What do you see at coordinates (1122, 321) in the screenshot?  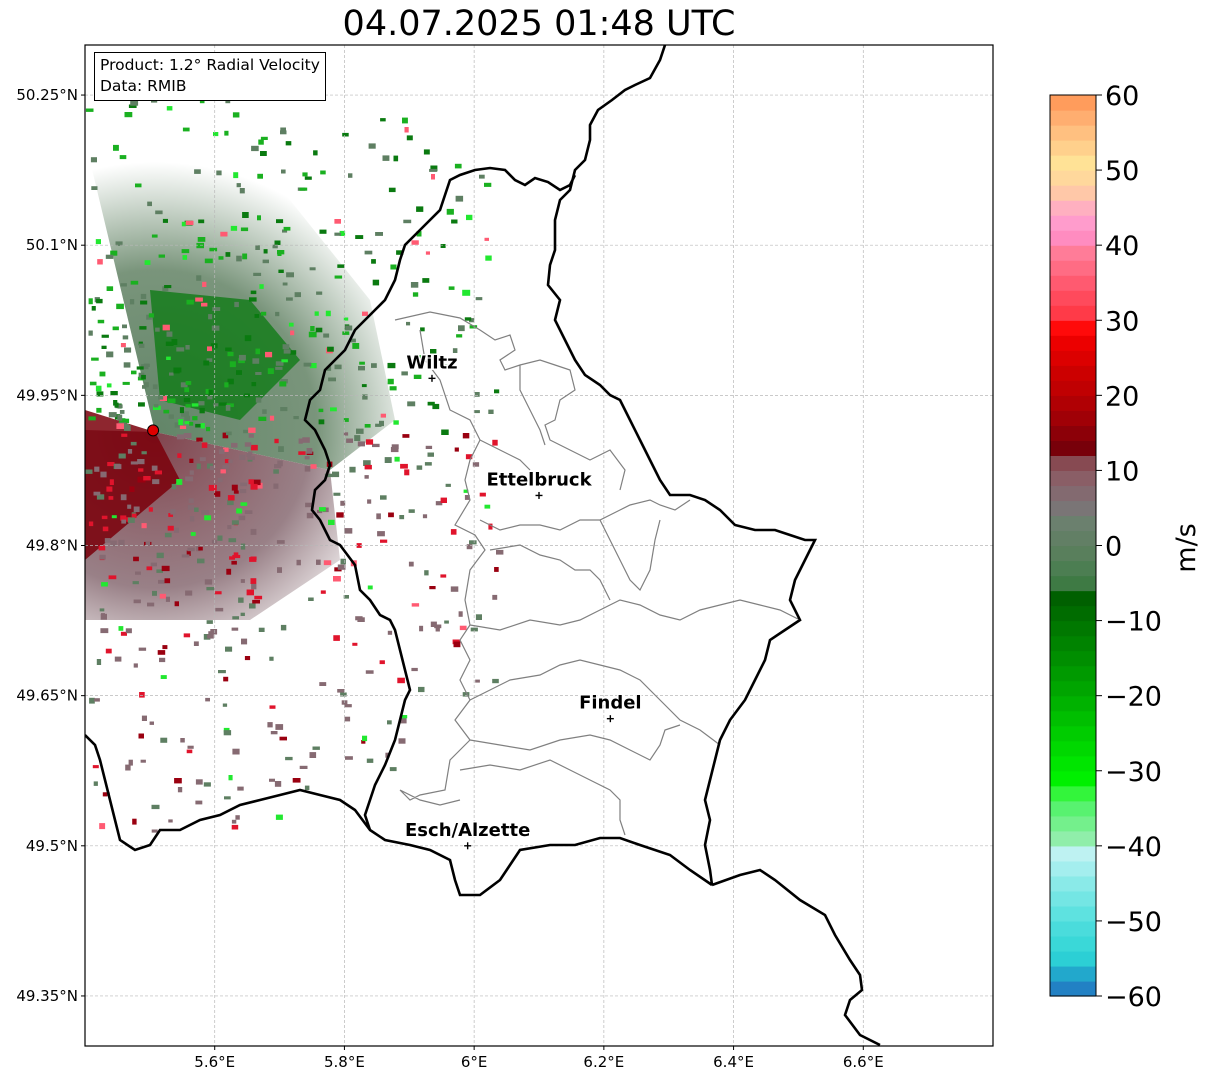 I see `colorbar-tick-label: 30` at bounding box center [1122, 321].